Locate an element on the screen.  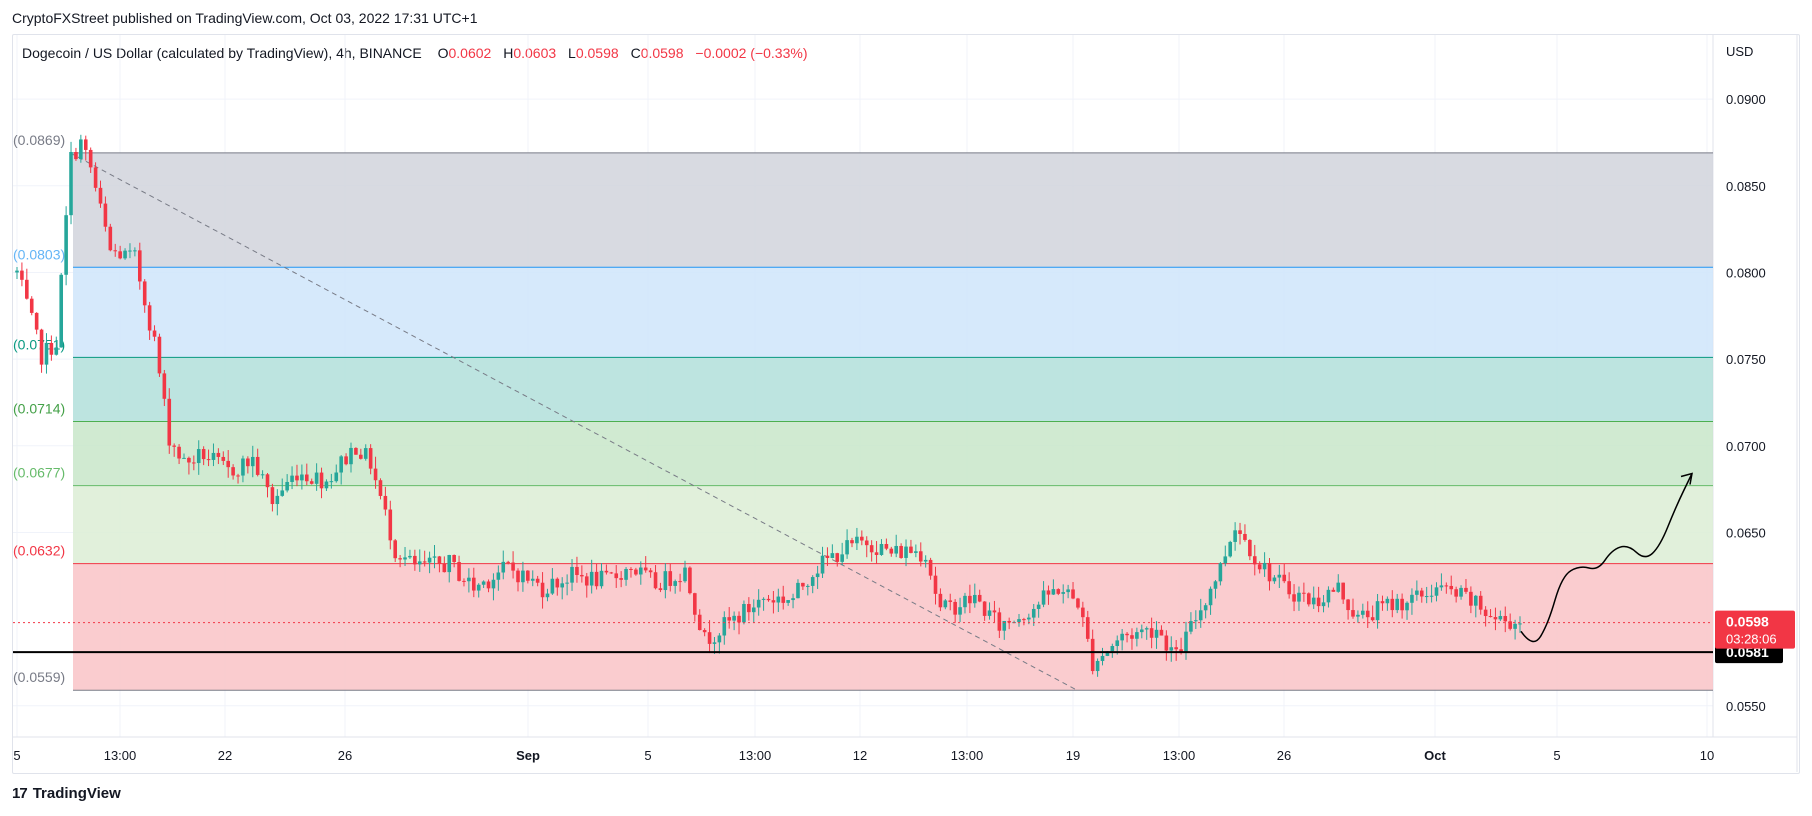
close-value: 0.0598 is located at coordinates (662, 53).